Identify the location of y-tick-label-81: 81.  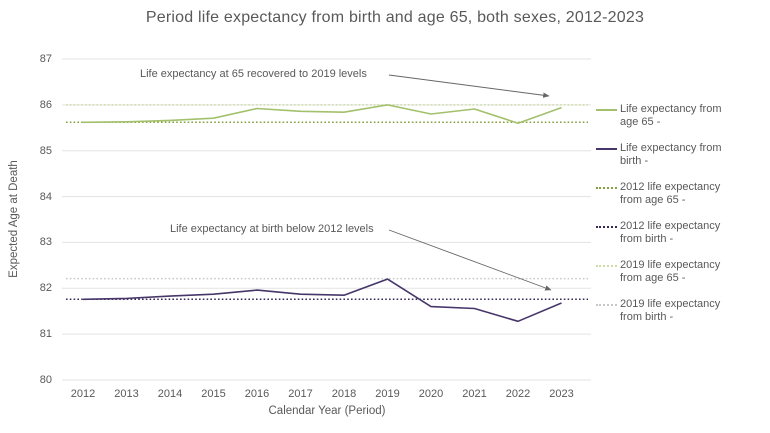
(45, 334).